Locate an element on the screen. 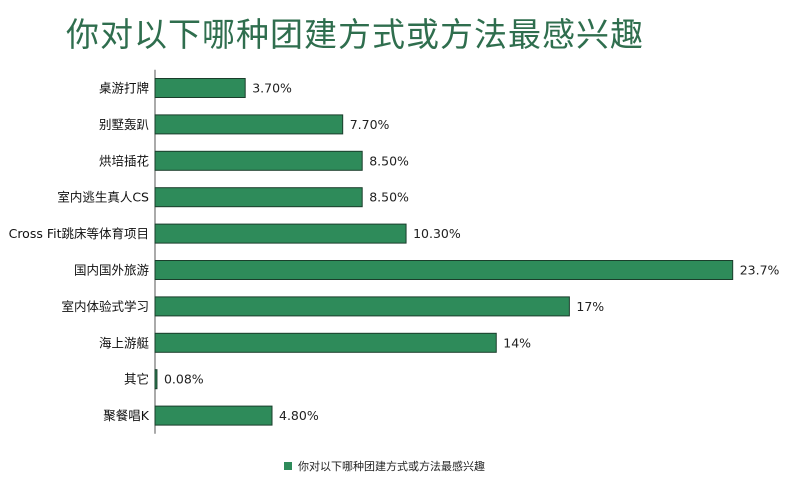  legend: 你对以下哪种团建方式或方法最感兴趣 is located at coordinates (384, 466).